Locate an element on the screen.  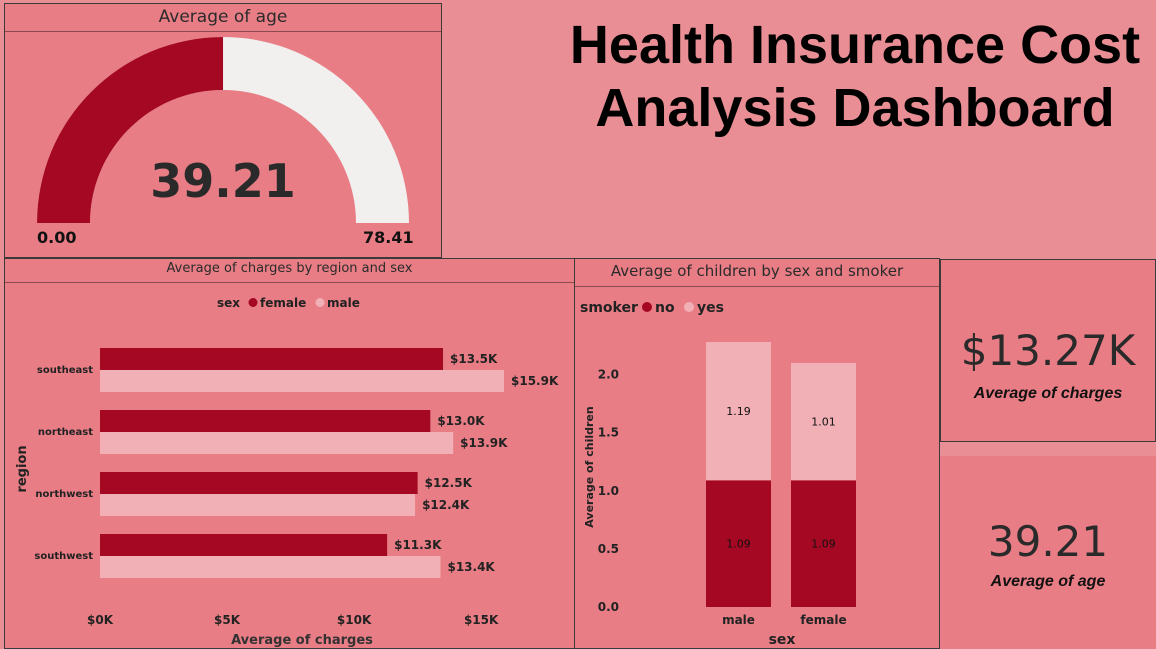
data-label-male-northwest: $12.4K is located at coordinates (446, 505).